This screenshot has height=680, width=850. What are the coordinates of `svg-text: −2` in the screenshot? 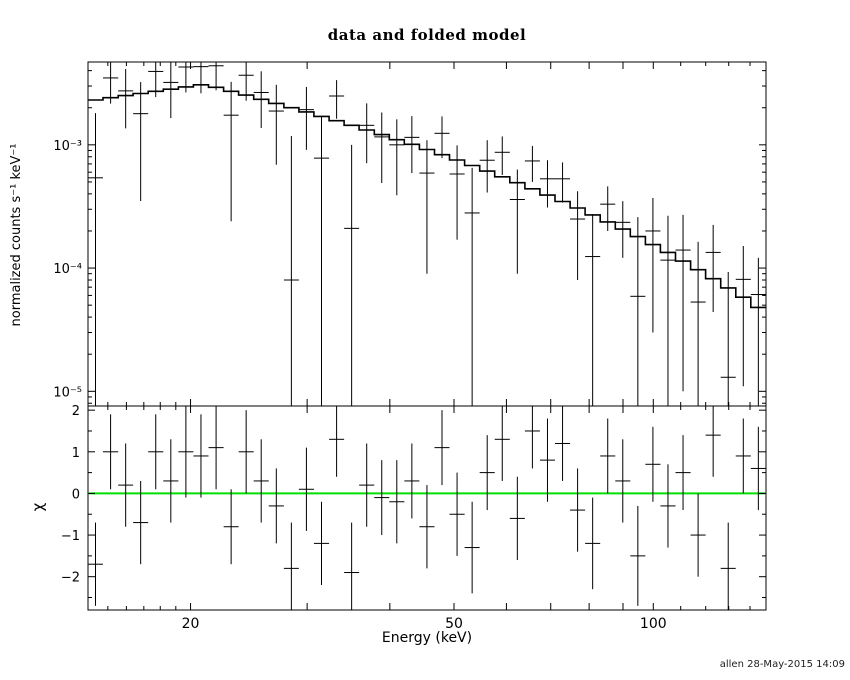 It's located at (70, 578).